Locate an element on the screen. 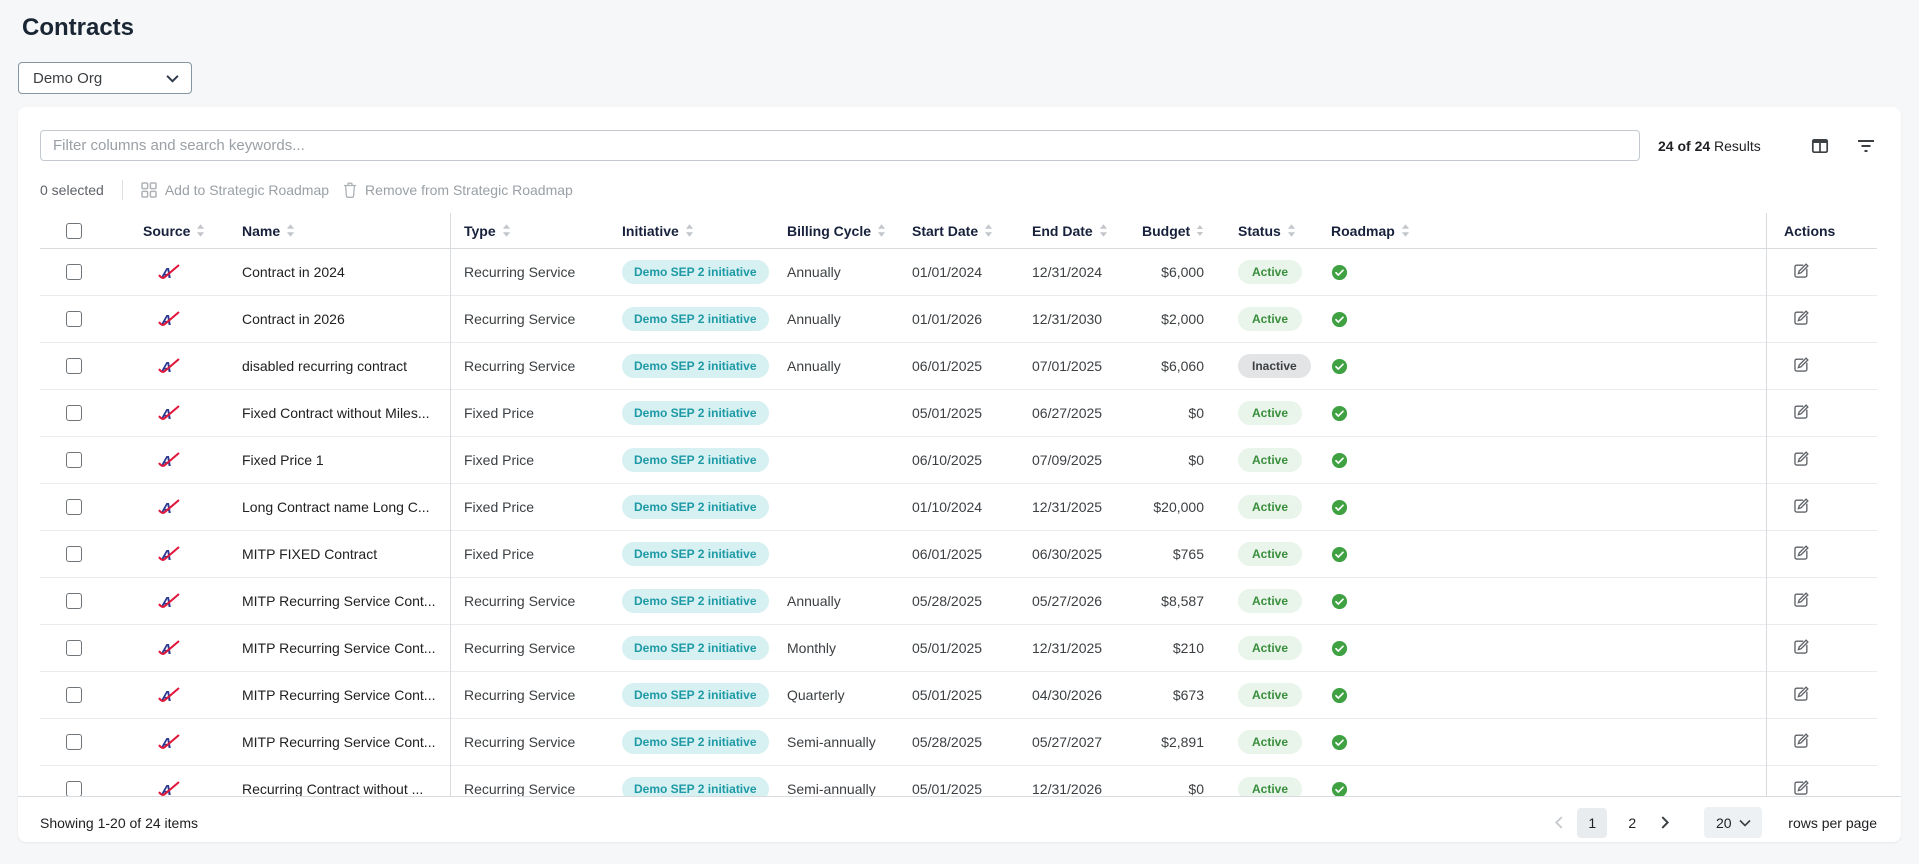 The image size is (1919, 864). next-page-button is located at coordinates (1665, 822).